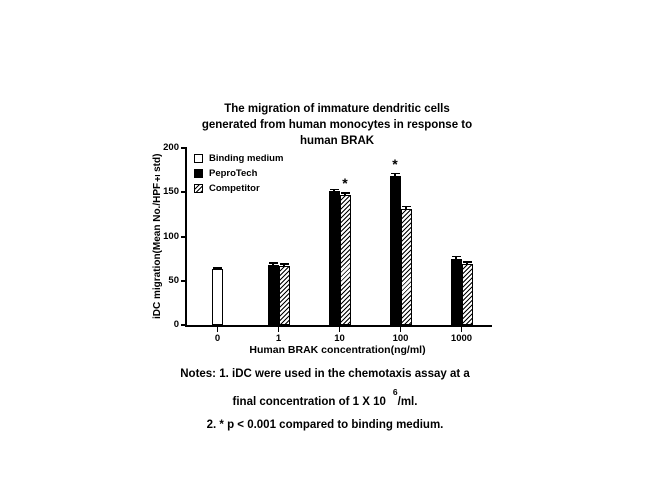  What do you see at coordinates (171, 236) in the screenshot?
I see `y-tick-label: 100` at bounding box center [171, 236].